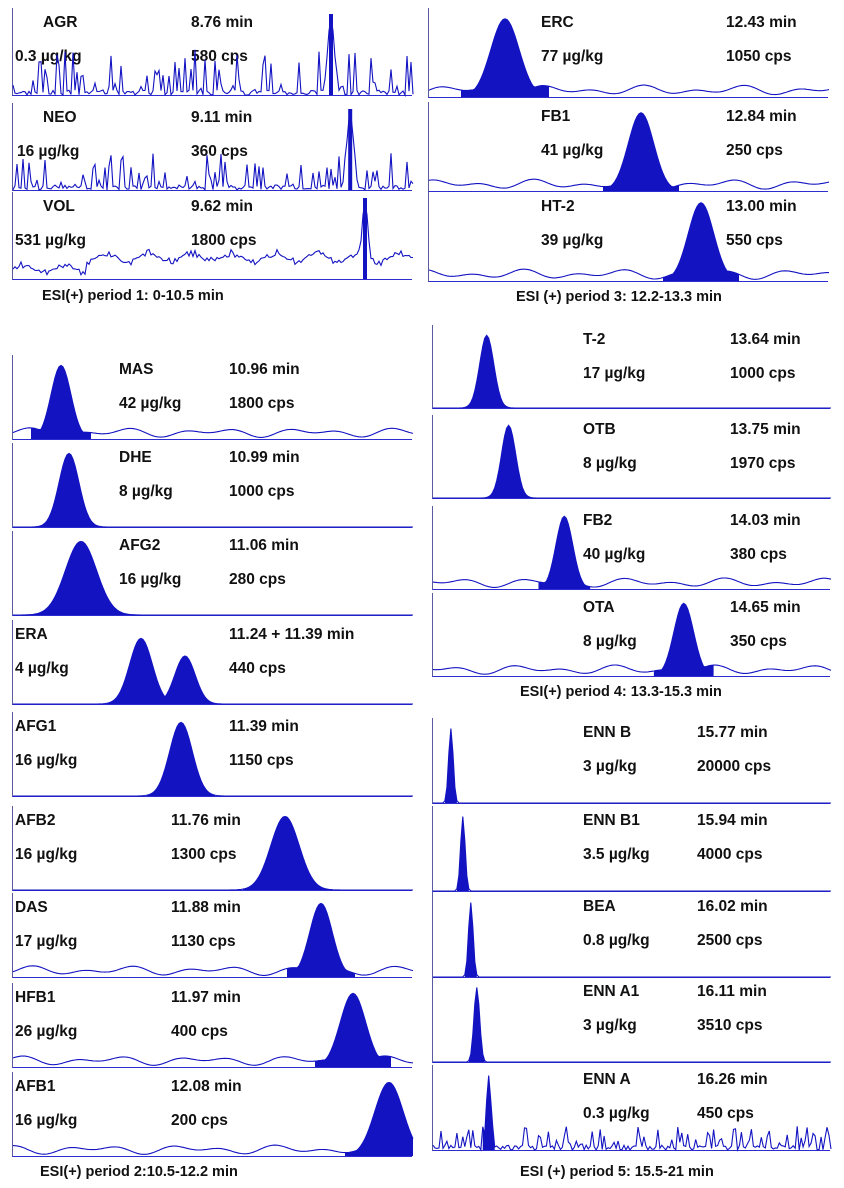 The width and height of the screenshot is (844, 1188). What do you see at coordinates (572, 56) in the screenshot?
I see `concentration-label: 77 µg/kg` at bounding box center [572, 56].